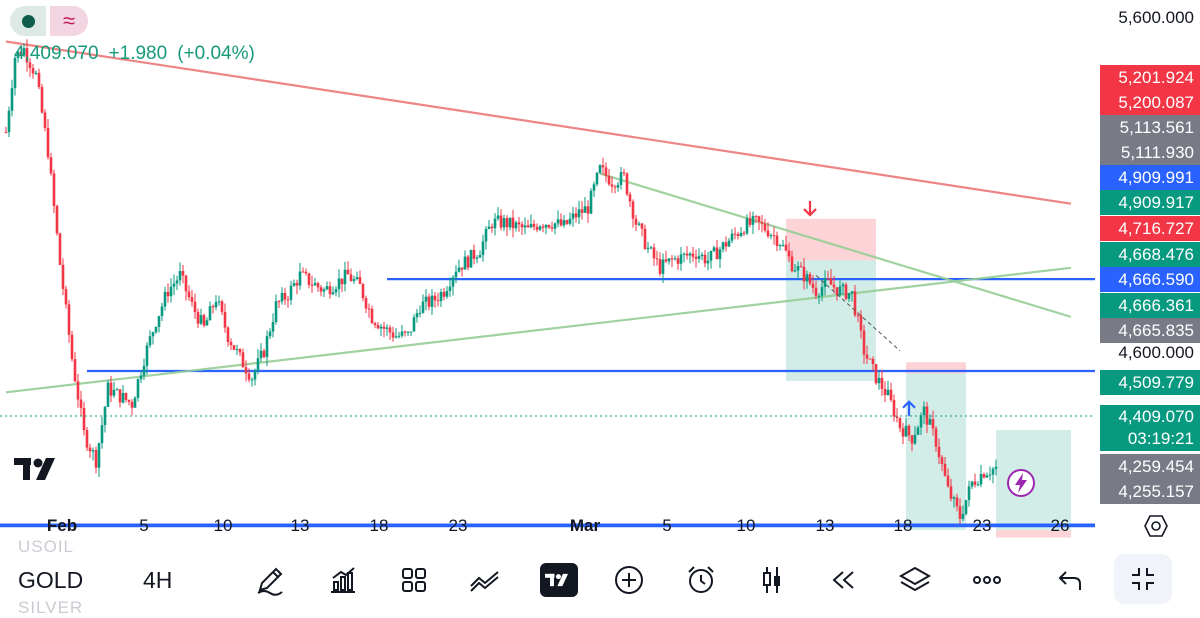  I want to click on indicators-icon, so click(343, 580).